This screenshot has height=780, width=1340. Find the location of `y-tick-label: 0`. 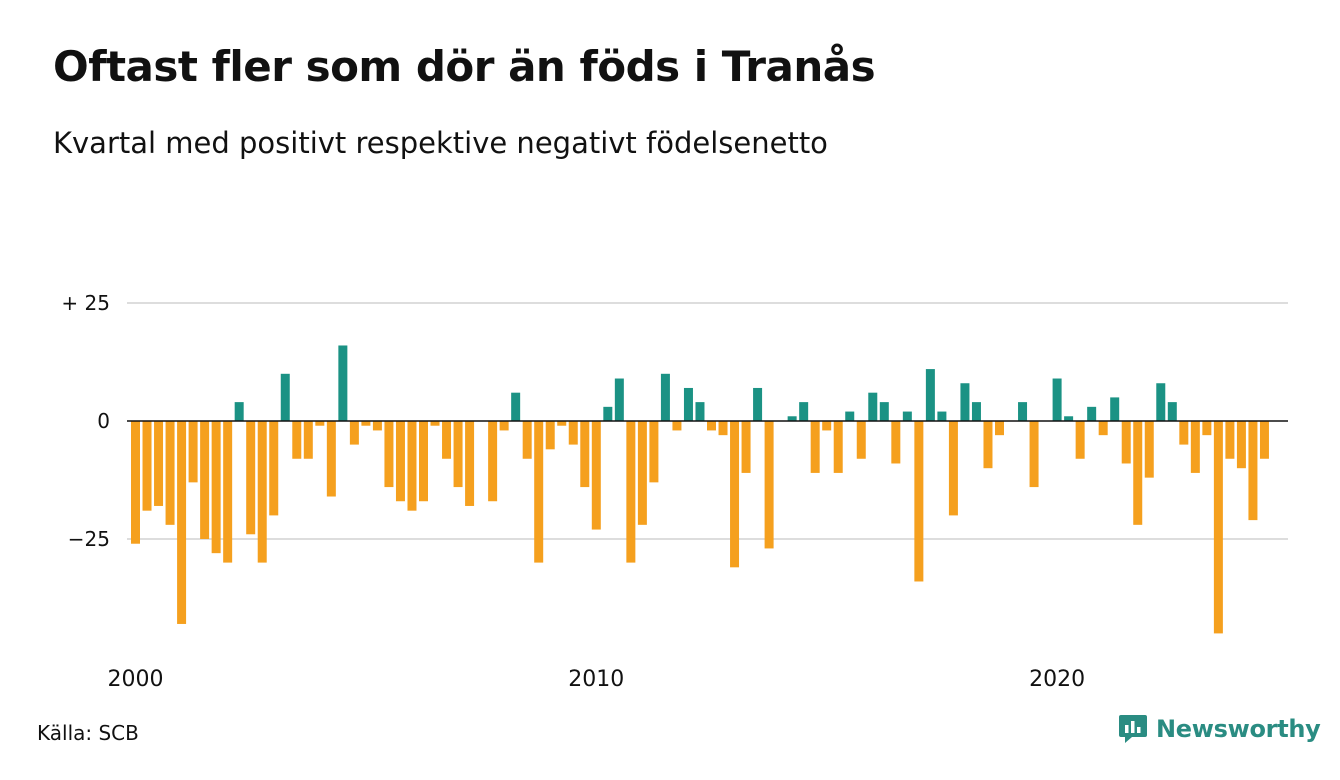

y-tick-label: 0 is located at coordinates (103, 421).